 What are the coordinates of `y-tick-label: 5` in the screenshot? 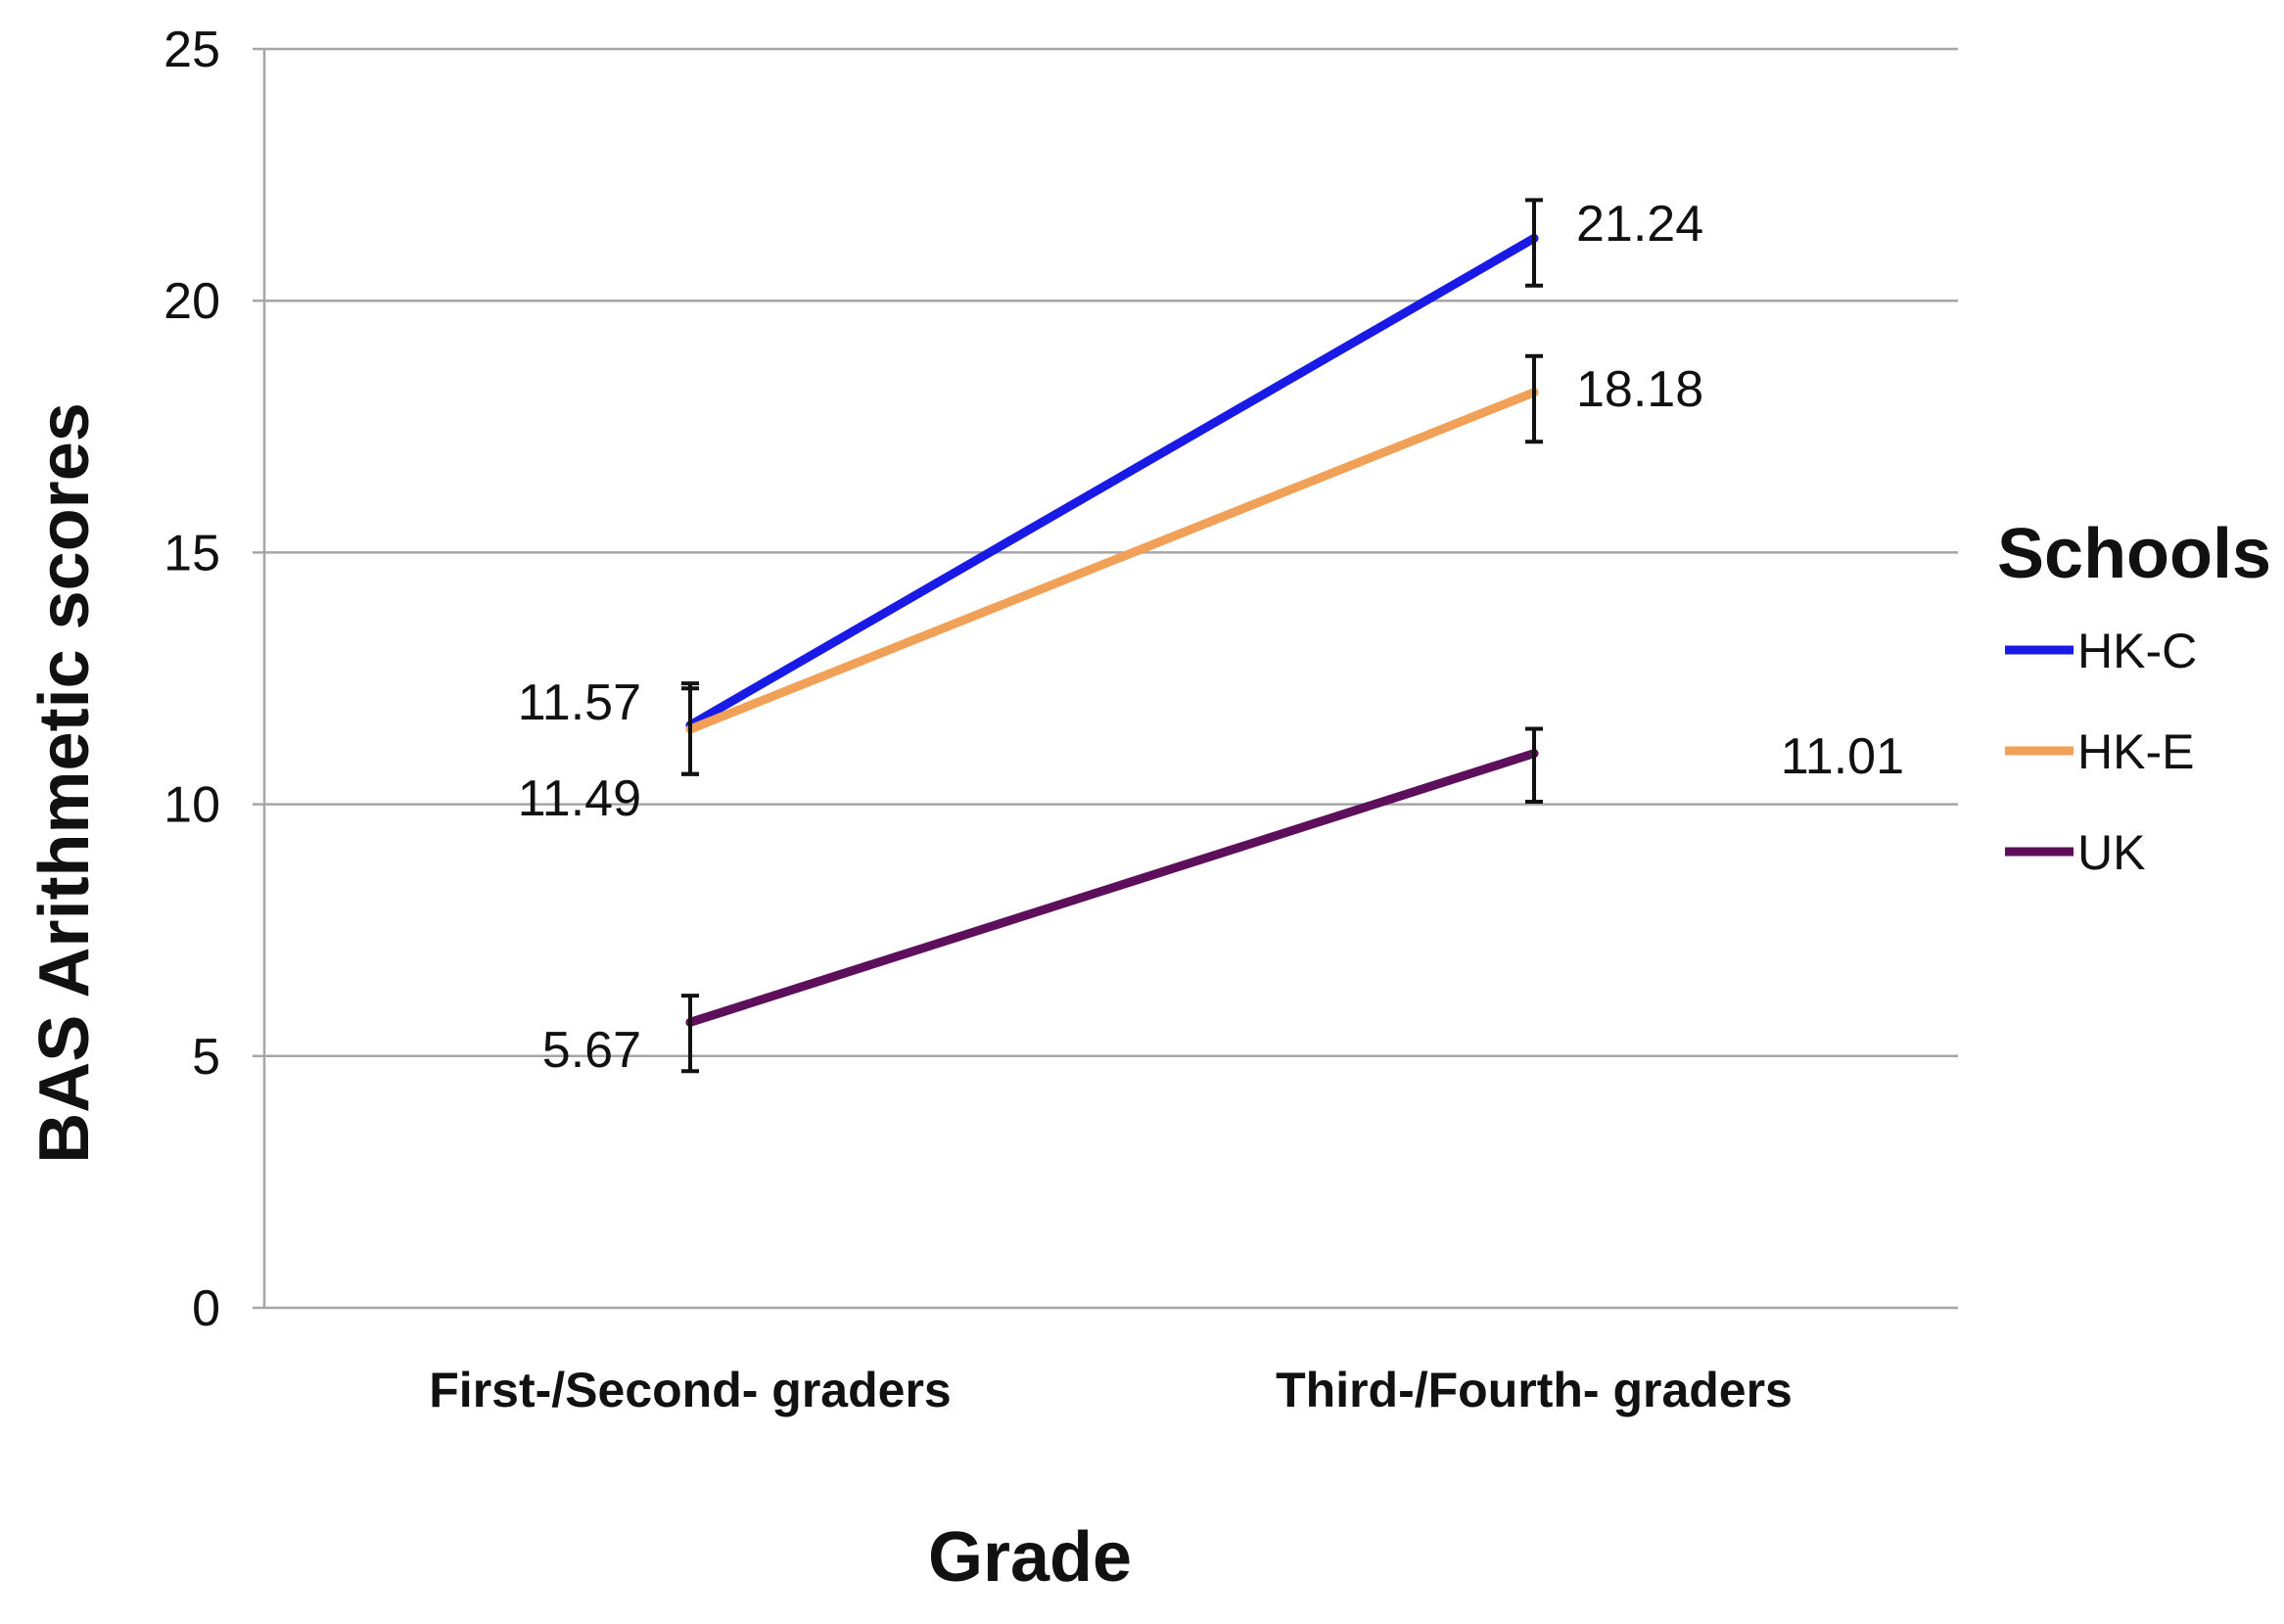 It's located at (206, 1057).